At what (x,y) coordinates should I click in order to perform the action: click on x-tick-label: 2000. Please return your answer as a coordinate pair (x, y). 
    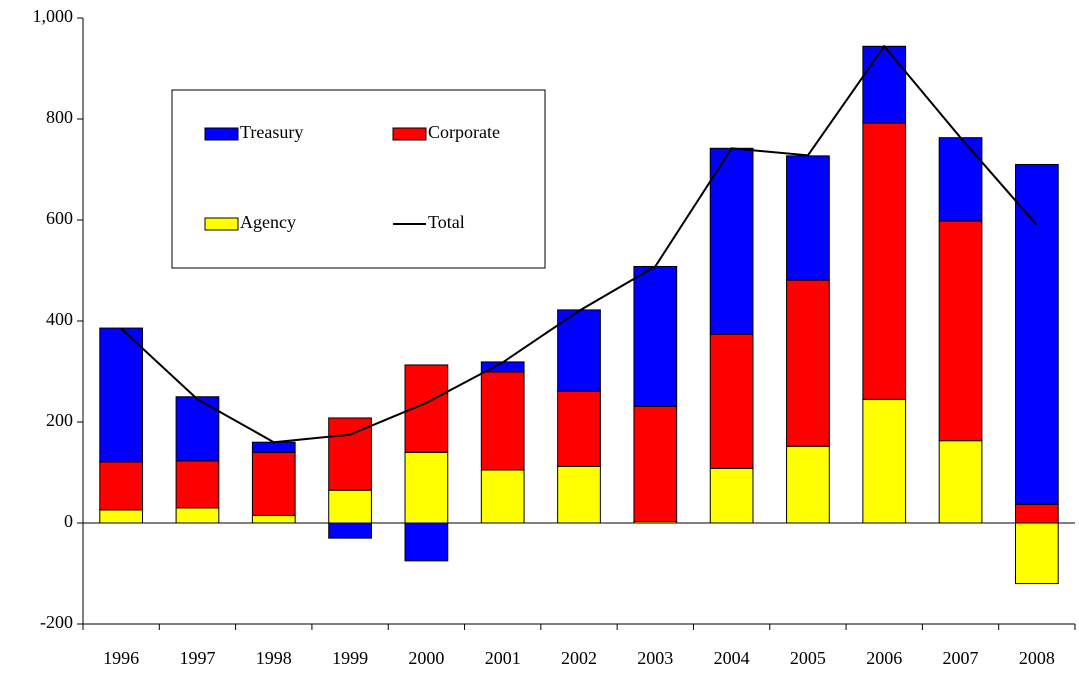
    Looking at the image, I should click on (426, 658).